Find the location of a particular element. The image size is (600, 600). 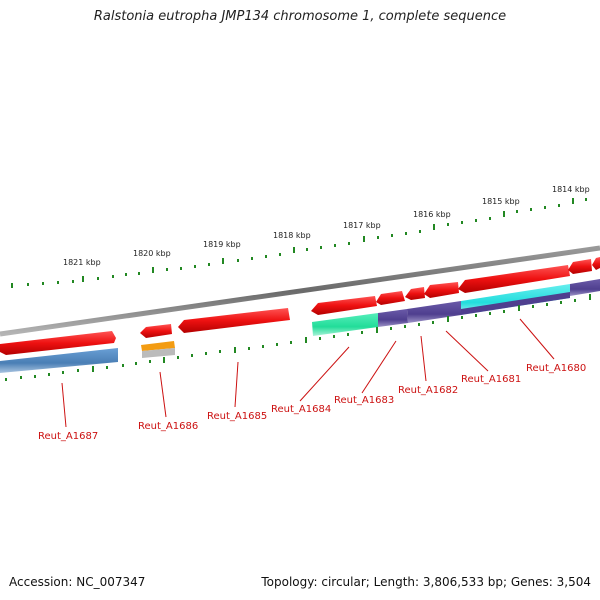

gene-arrow-reut-a1681 is located at coordinates (441, 290).